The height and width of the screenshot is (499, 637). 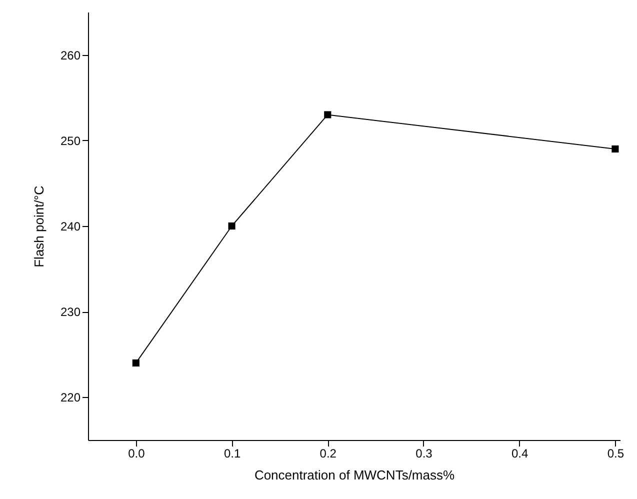 I want to click on x-tick-label: 0.0, so click(x=137, y=453).